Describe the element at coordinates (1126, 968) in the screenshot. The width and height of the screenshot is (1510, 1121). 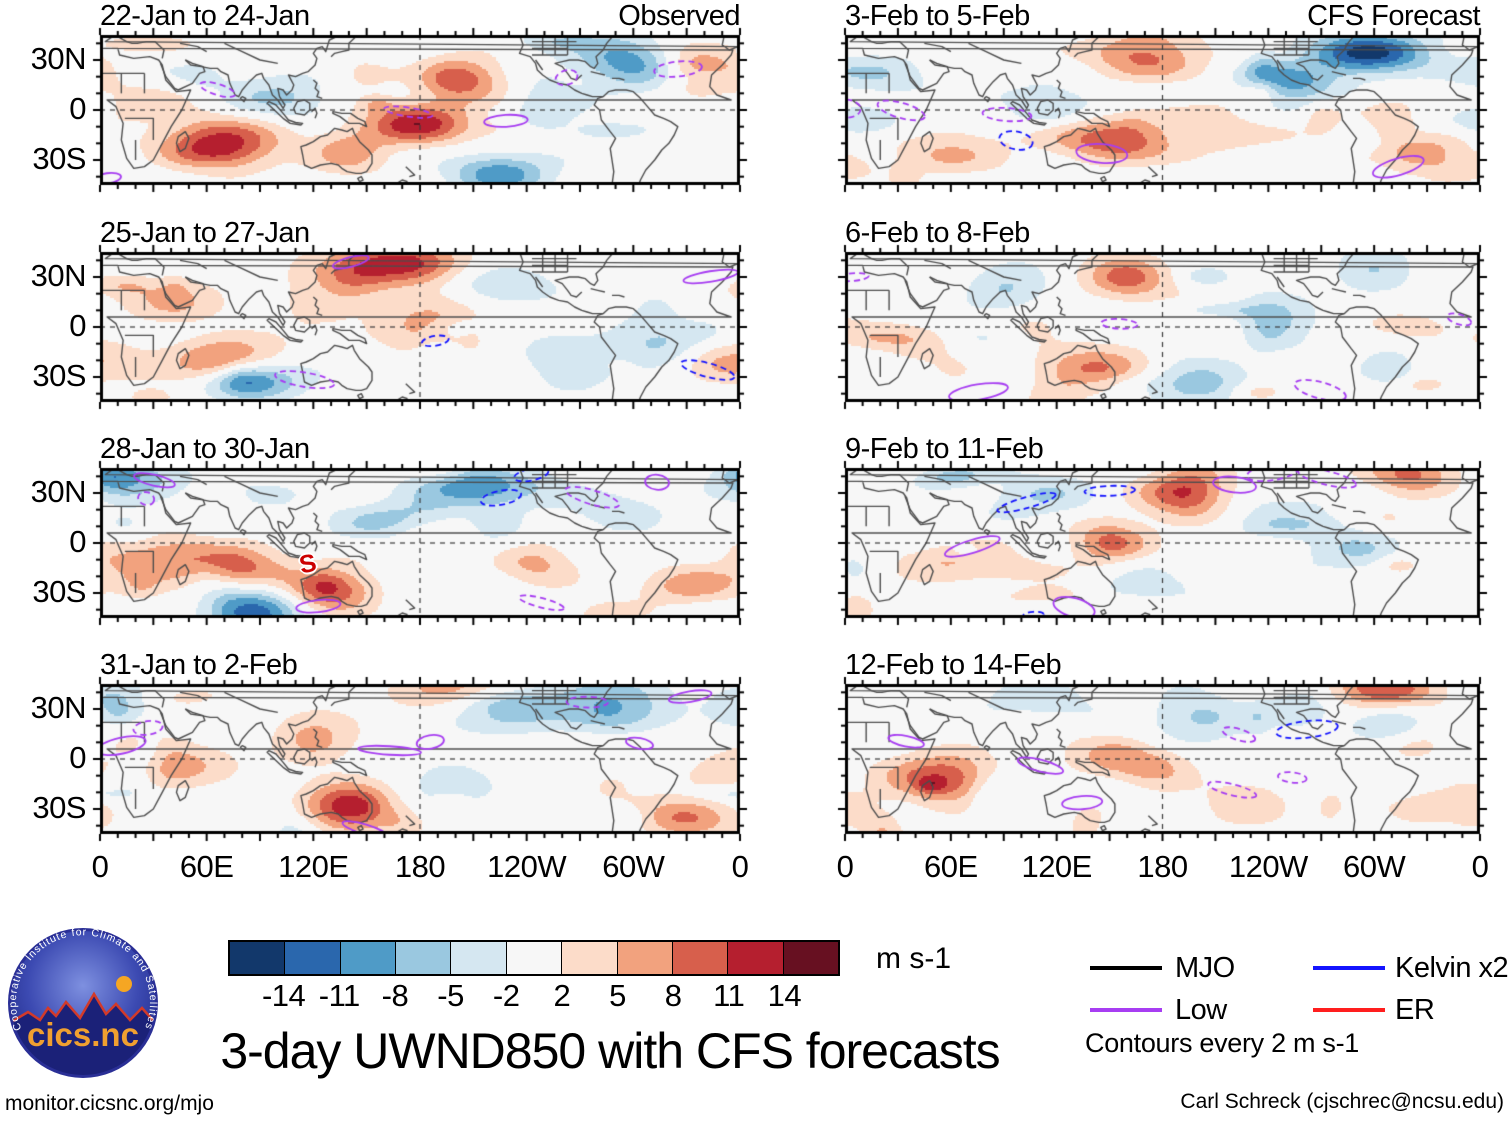
I see `legend-line-mjo` at that location.